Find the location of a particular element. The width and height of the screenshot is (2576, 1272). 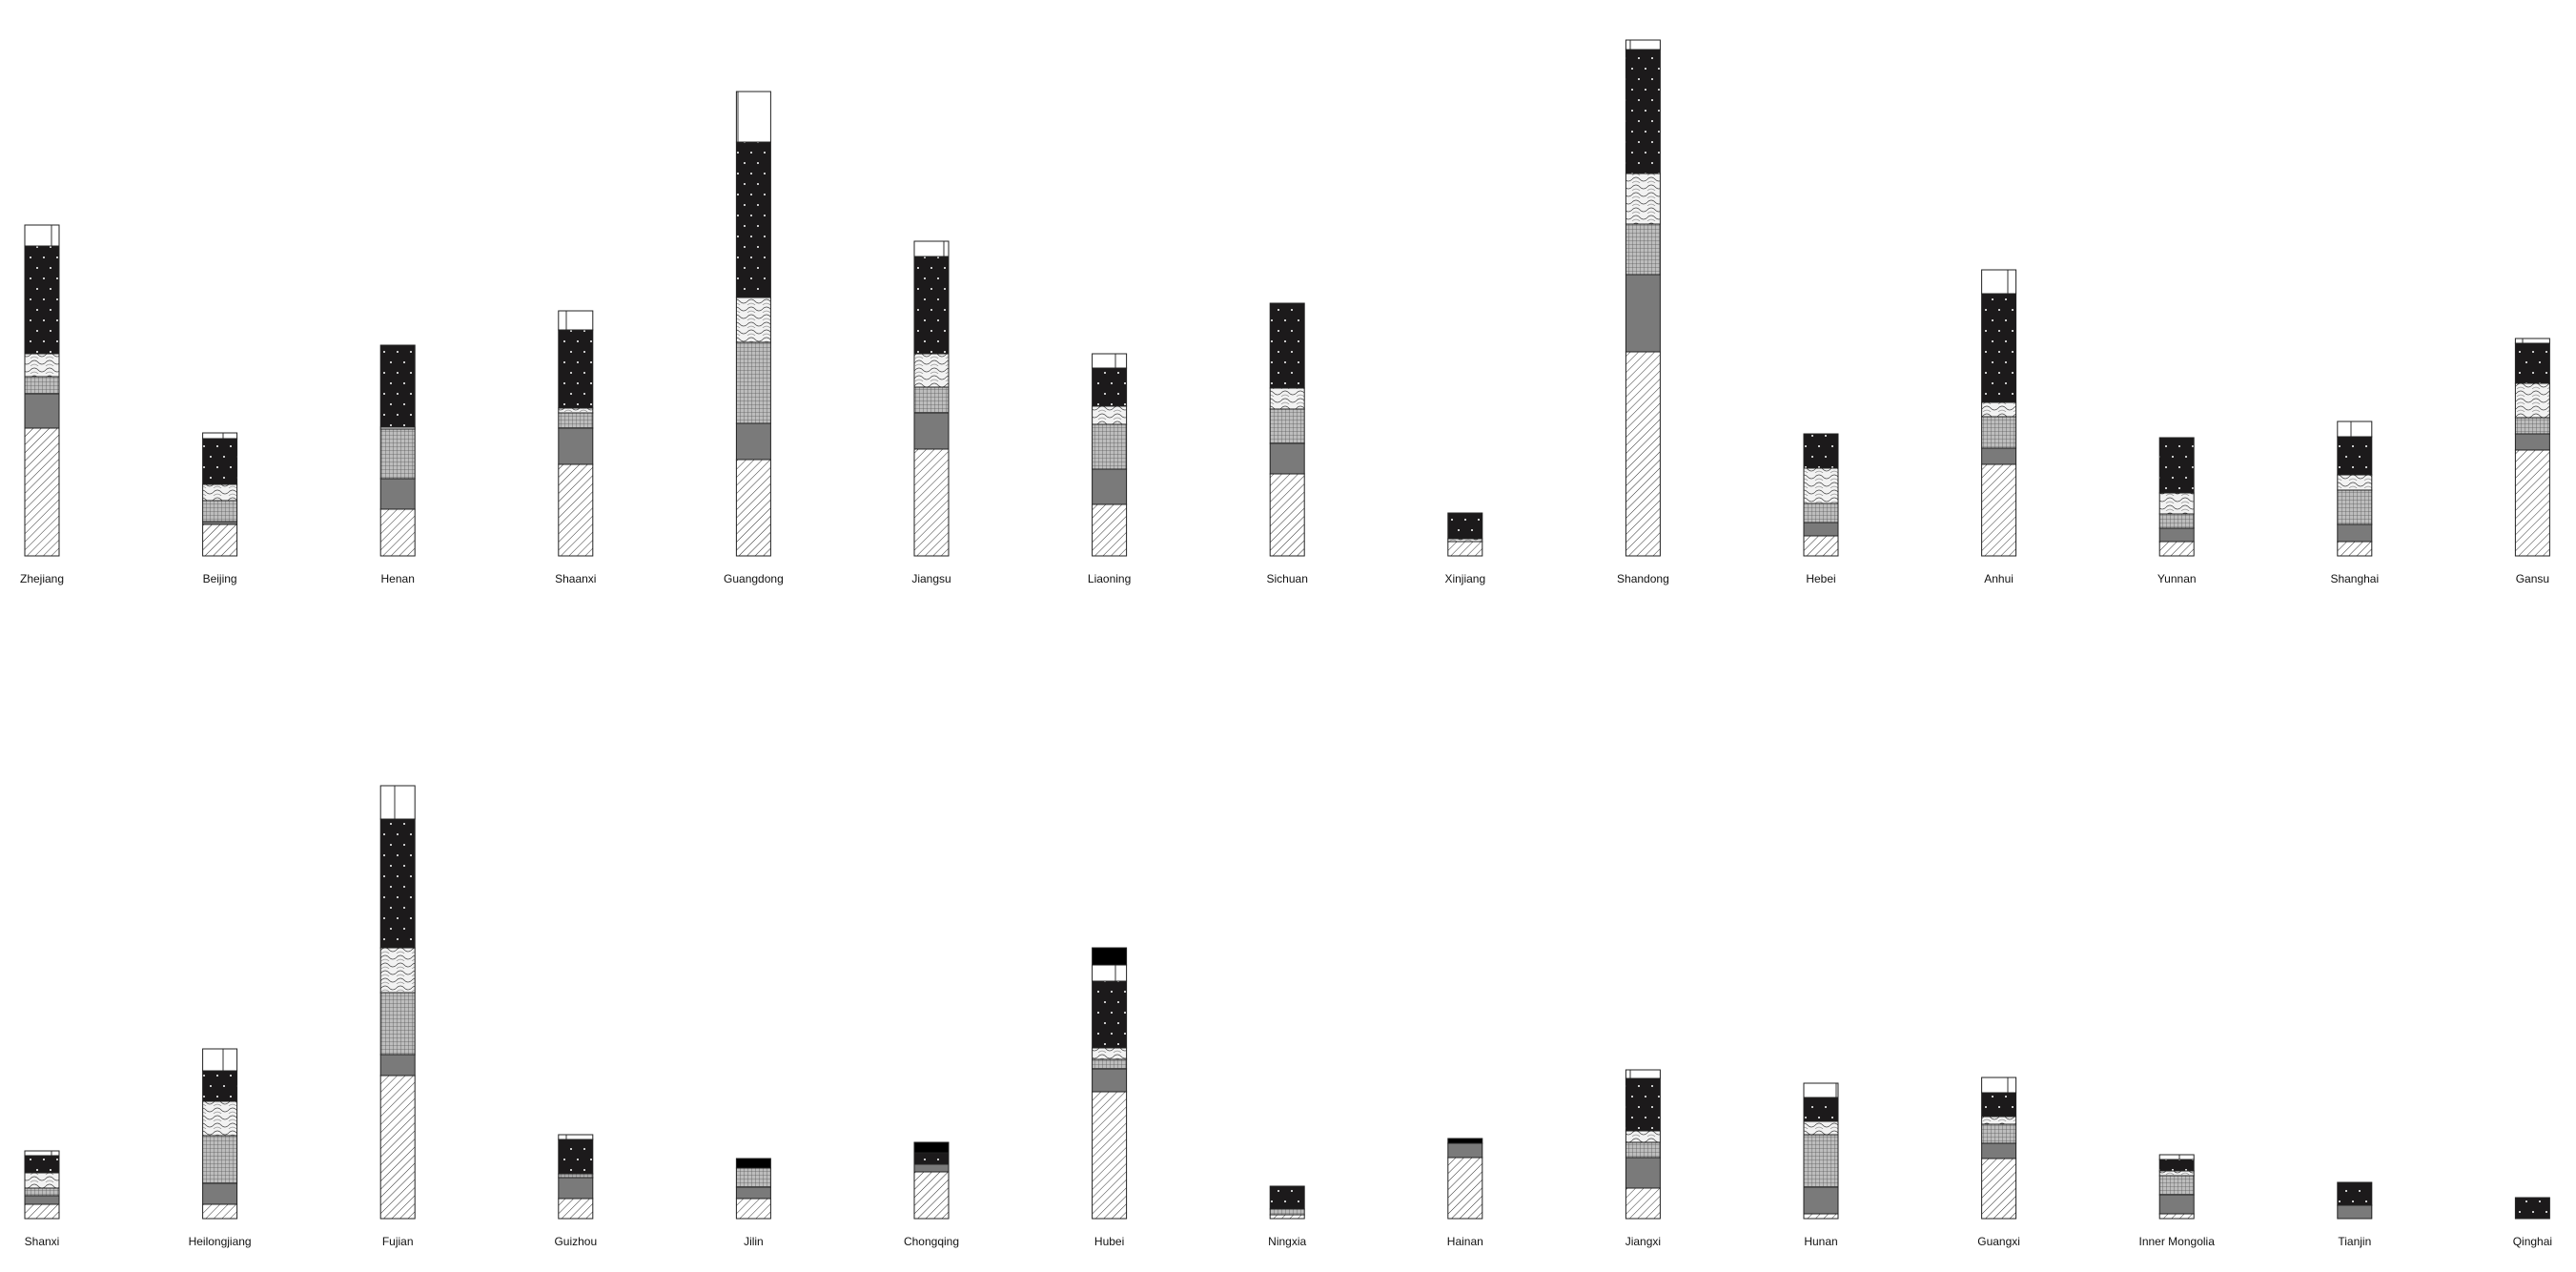

bar-xinjiang is located at coordinates (1465, 534).